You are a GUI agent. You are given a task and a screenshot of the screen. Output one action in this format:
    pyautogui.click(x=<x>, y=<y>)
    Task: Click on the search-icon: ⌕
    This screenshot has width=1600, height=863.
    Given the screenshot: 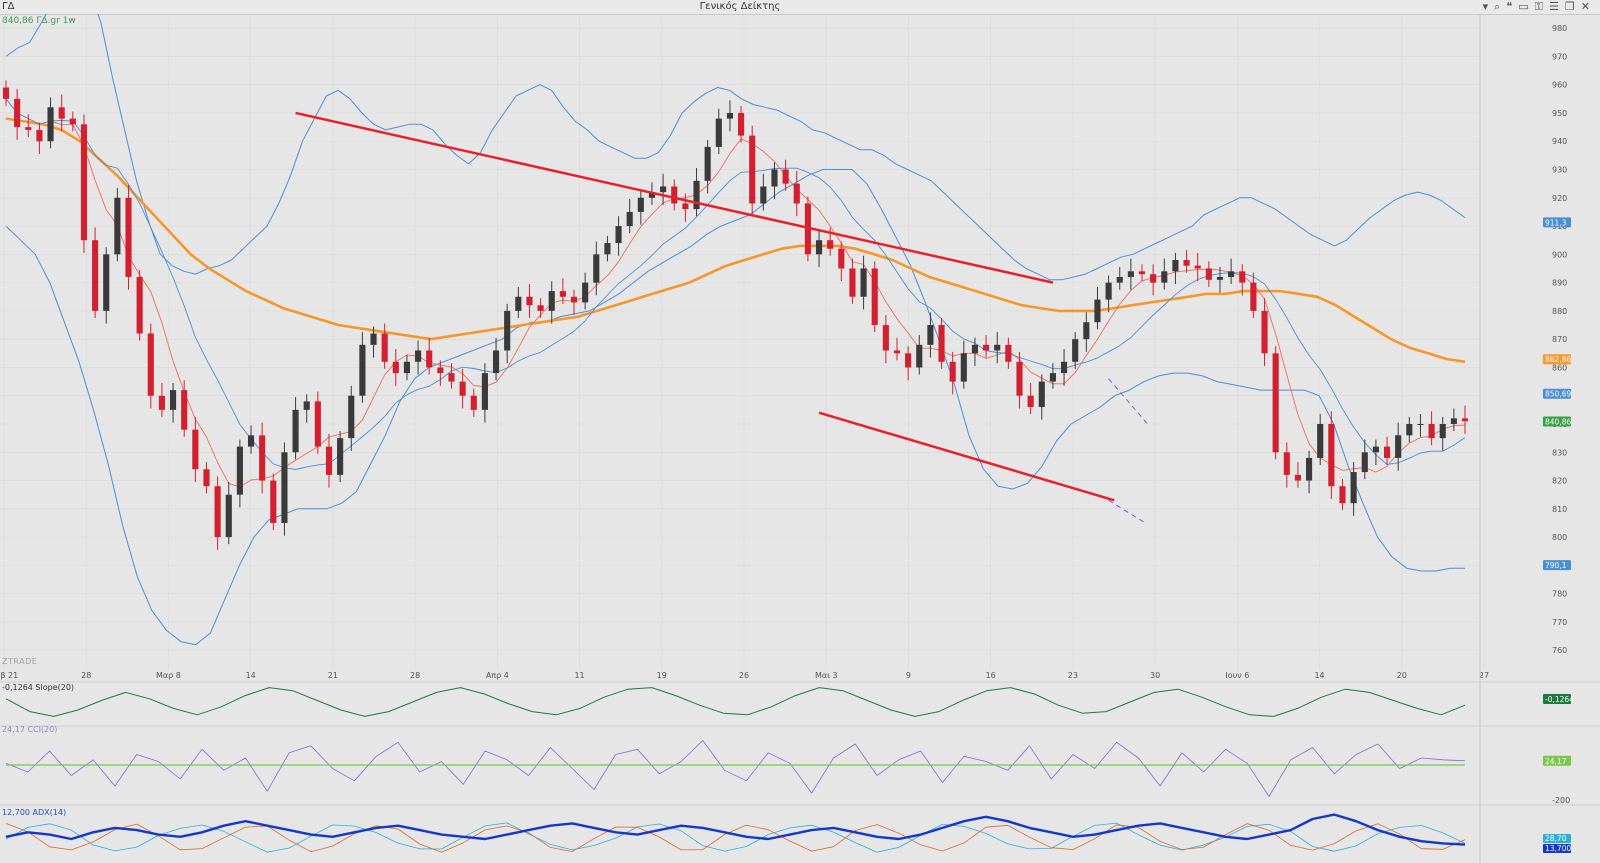 What is the action you would take?
    pyautogui.click(x=1500, y=6)
    